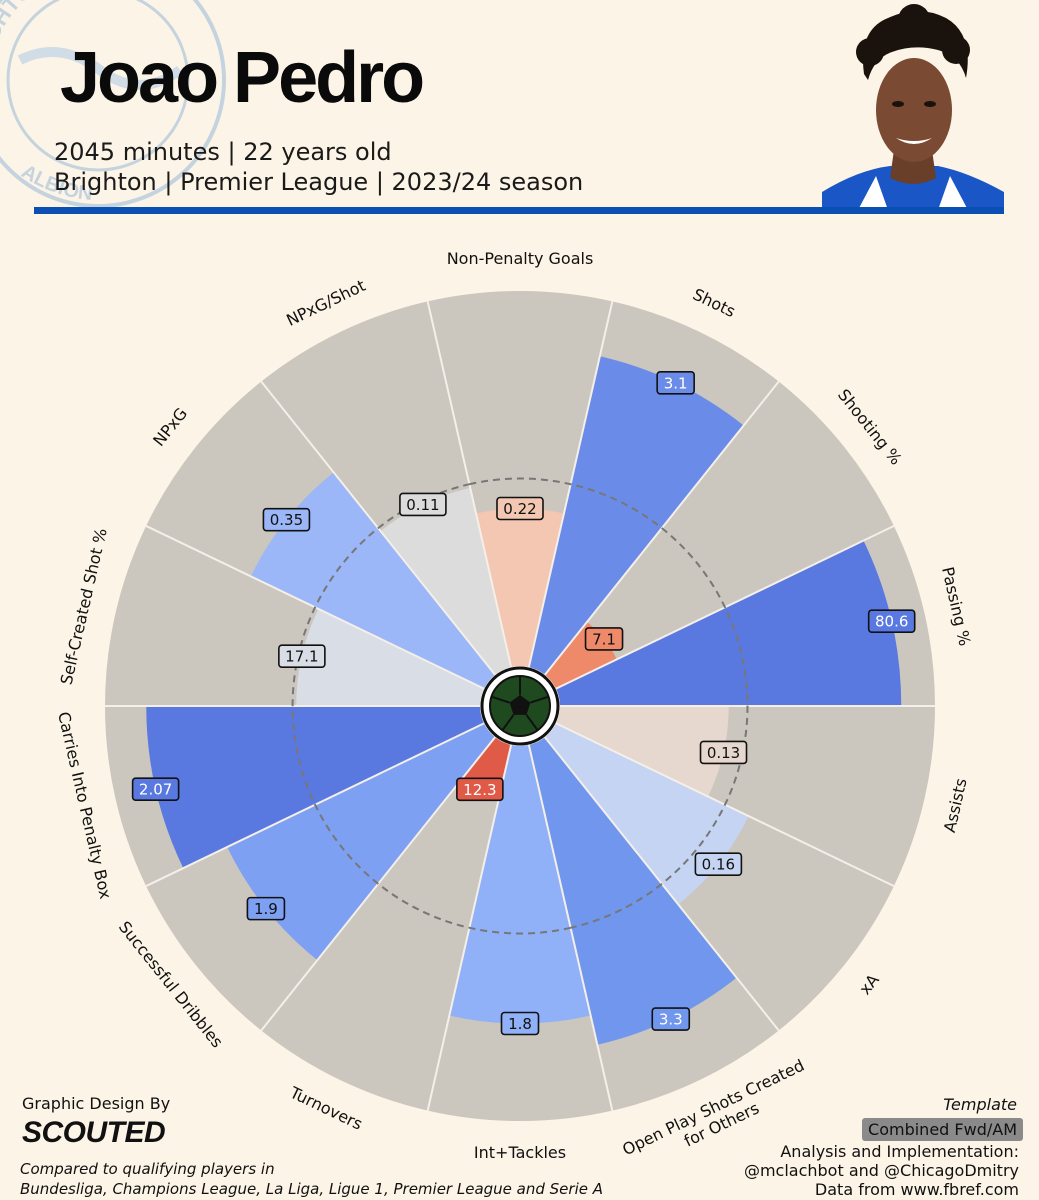 This screenshot has height=1200, width=1039. I want to click on player-portrait, so click(913, 107).